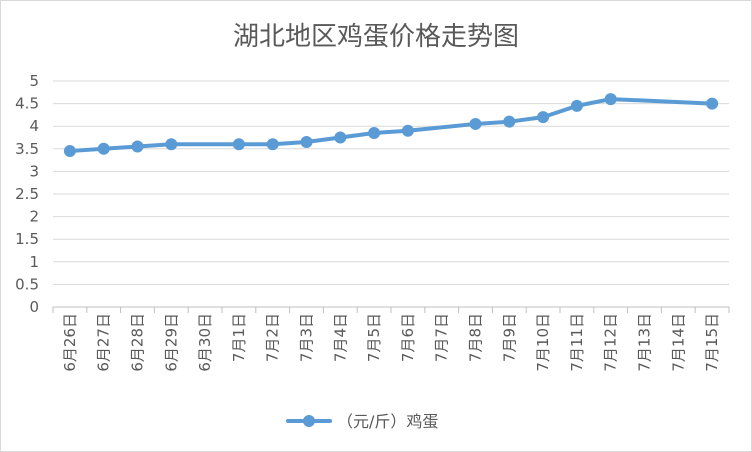  What do you see at coordinates (34, 126) in the screenshot?
I see `y-tick-label: 4` at bounding box center [34, 126].